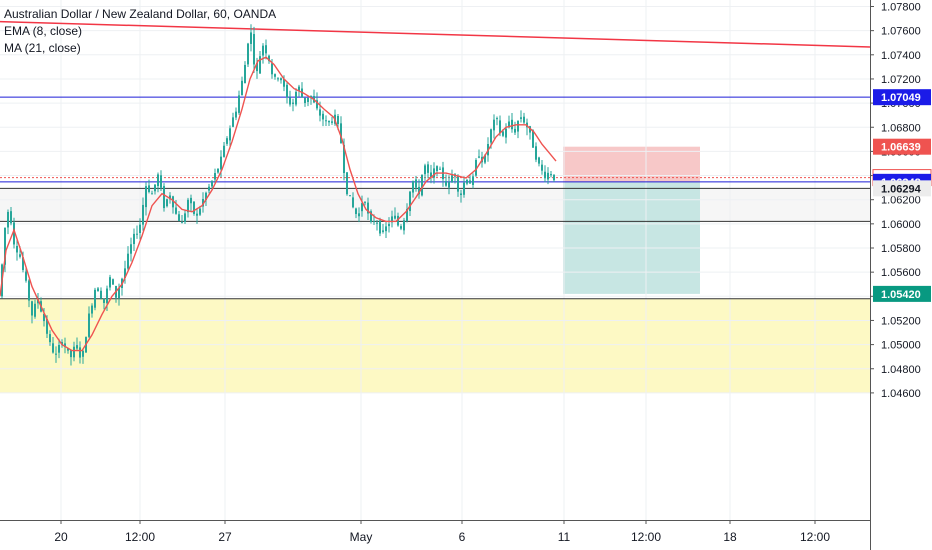 This screenshot has height=550, width=932. What do you see at coordinates (462, 537) in the screenshot?
I see `time-tick-label: 6` at bounding box center [462, 537].